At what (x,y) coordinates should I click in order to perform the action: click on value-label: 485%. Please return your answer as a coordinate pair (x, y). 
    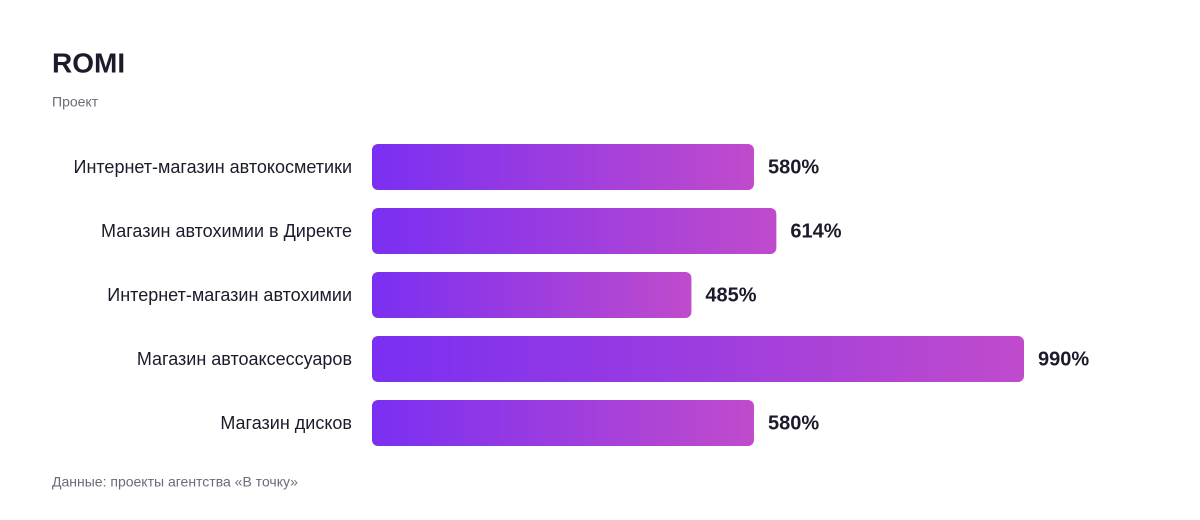
    Looking at the image, I should click on (730, 295).